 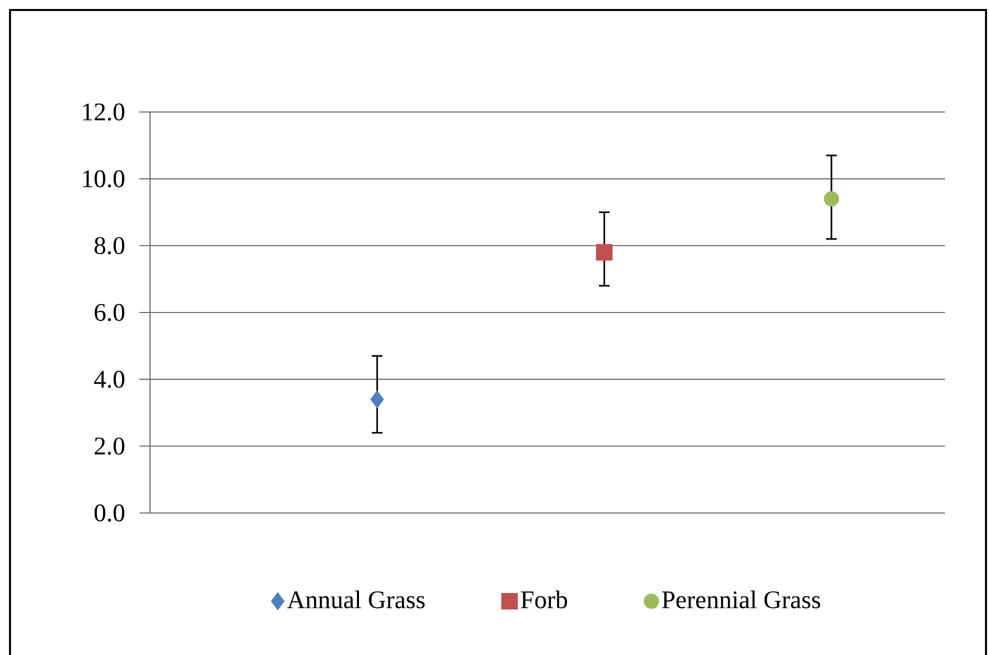 What do you see at coordinates (109, 379) in the screenshot?
I see `y-tick-label: 4.0` at bounding box center [109, 379].